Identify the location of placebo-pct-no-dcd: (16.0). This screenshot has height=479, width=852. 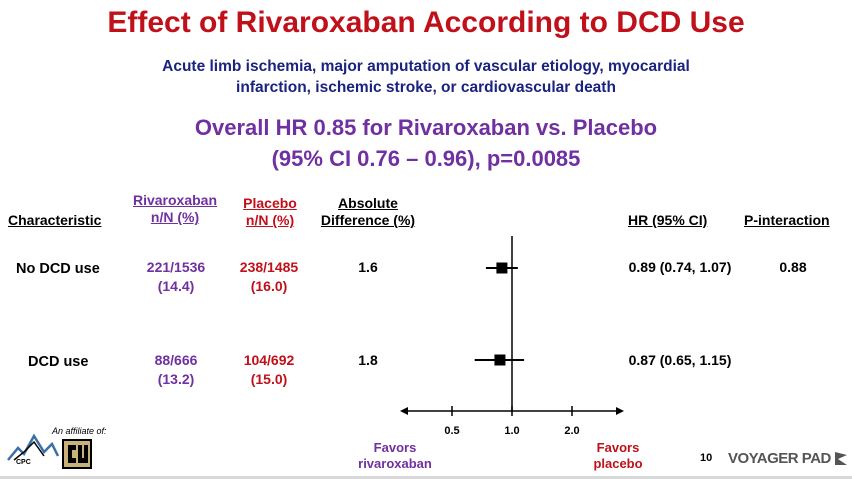
(269, 286).